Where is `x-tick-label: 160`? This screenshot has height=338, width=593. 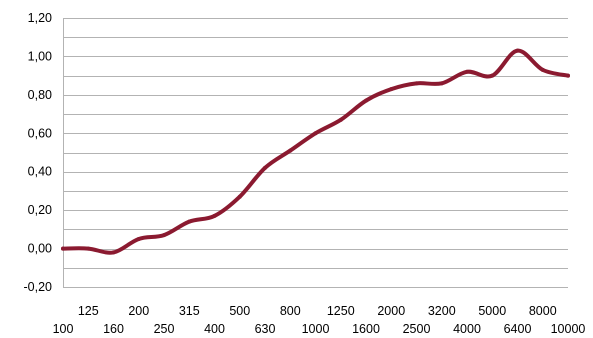
x-tick-label: 160 is located at coordinates (113, 329).